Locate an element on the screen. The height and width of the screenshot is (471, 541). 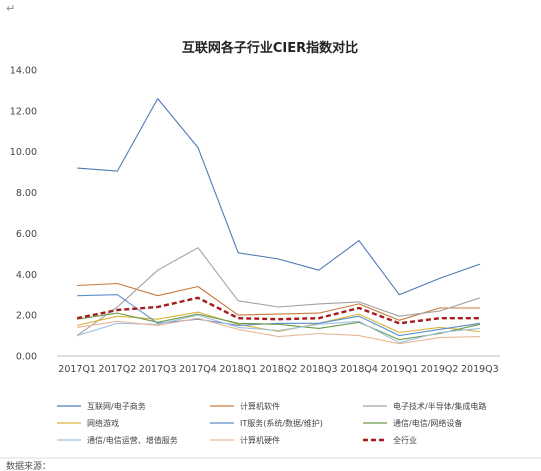
x-tick-label: 2017Q1 is located at coordinates (77, 369).